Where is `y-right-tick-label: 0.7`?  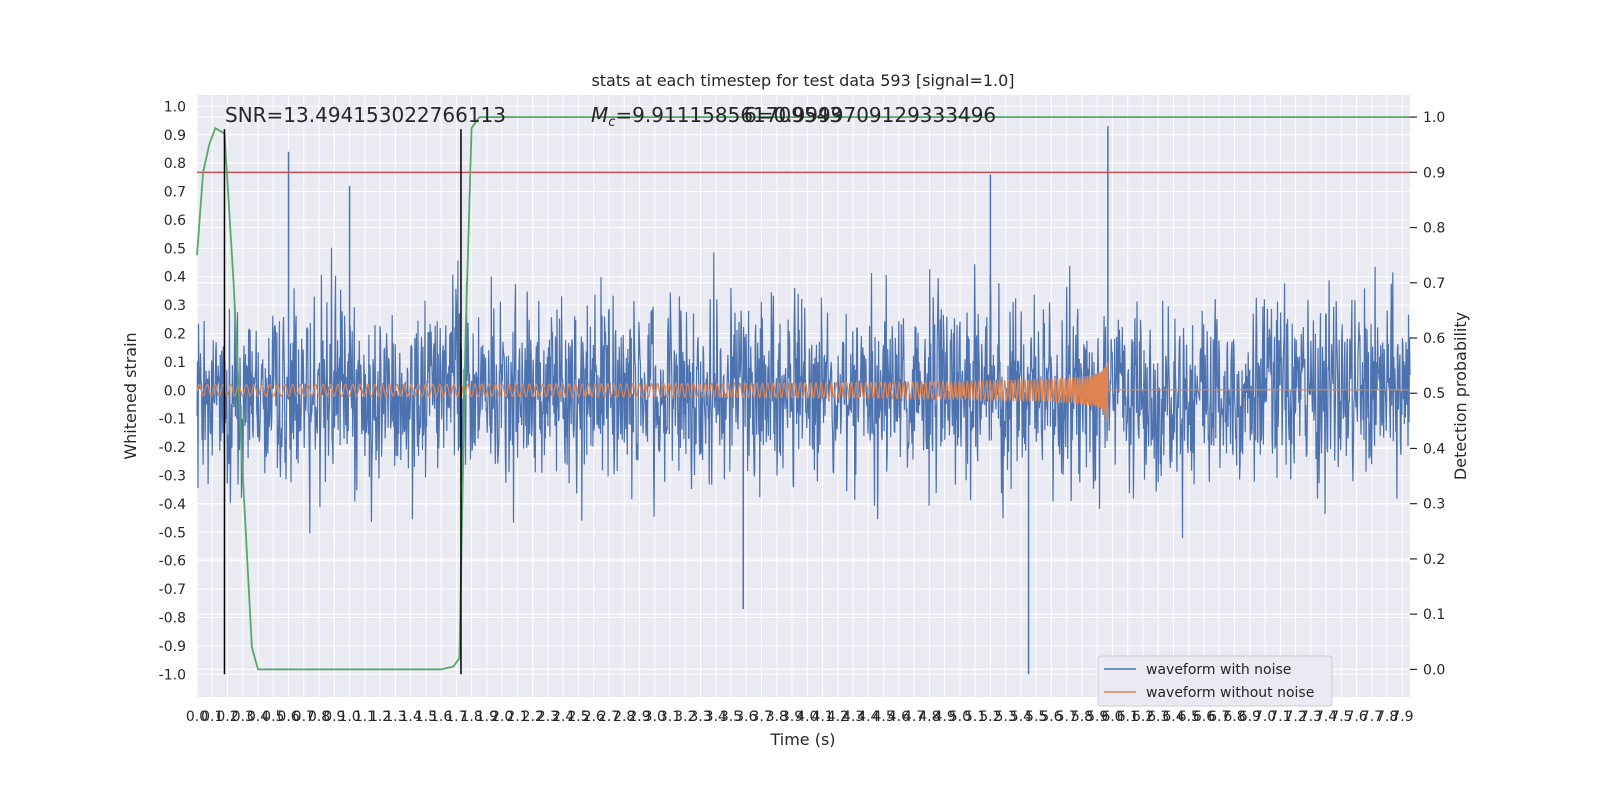 y-right-tick-label: 0.7 is located at coordinates (1434, 284).